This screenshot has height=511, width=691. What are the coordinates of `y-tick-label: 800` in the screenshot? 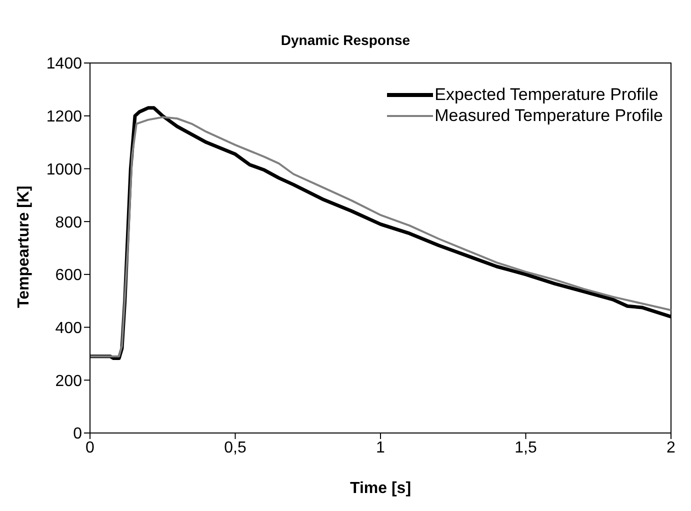 It's located at (68, 223).